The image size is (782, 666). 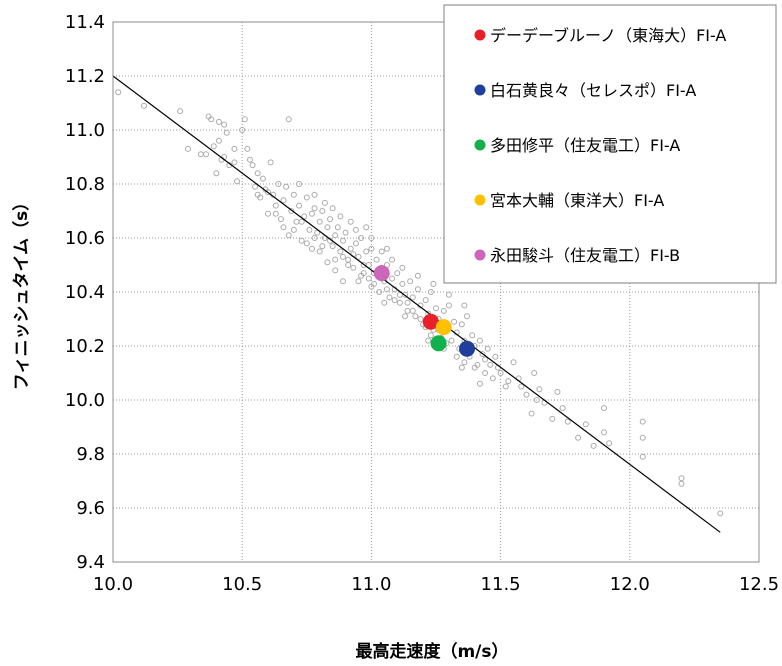 What do you see at coordinates (85, 346) in the screenshot?
I see `y-tick-label: 10.2` at bounding box center [85, 346].